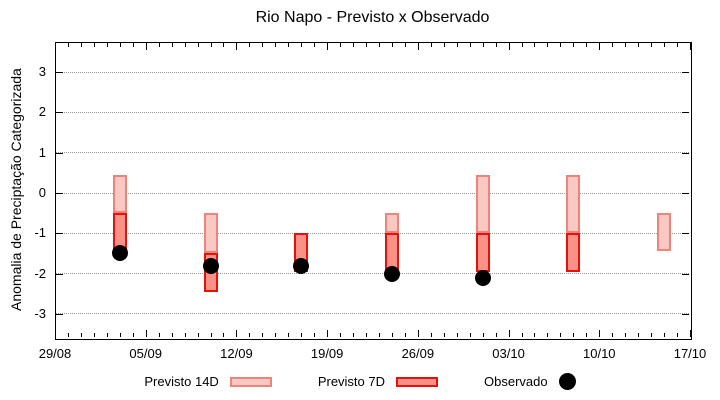  I want to click on x-tick-label: 26/09, so click(418, 353).